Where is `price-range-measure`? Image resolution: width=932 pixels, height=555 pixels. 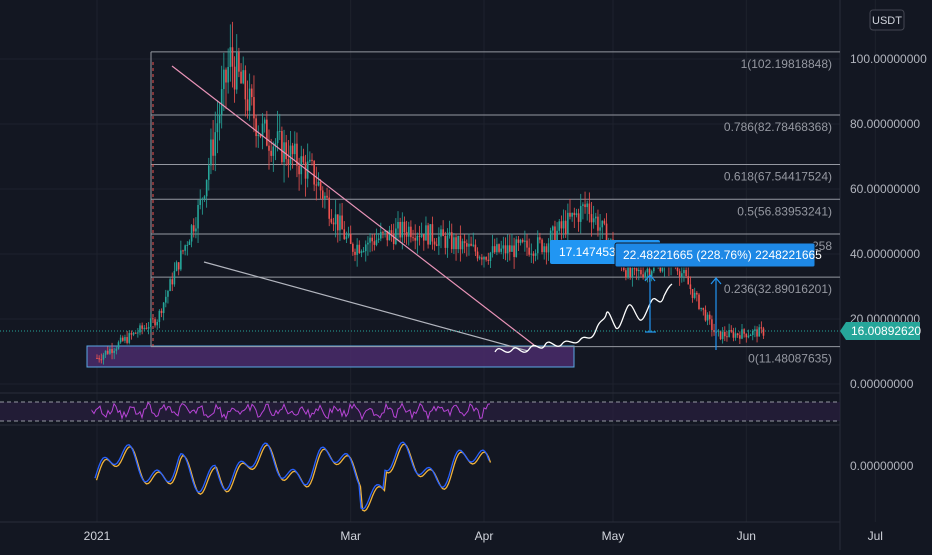
price-range-measure is located at coordinates (683, 312).